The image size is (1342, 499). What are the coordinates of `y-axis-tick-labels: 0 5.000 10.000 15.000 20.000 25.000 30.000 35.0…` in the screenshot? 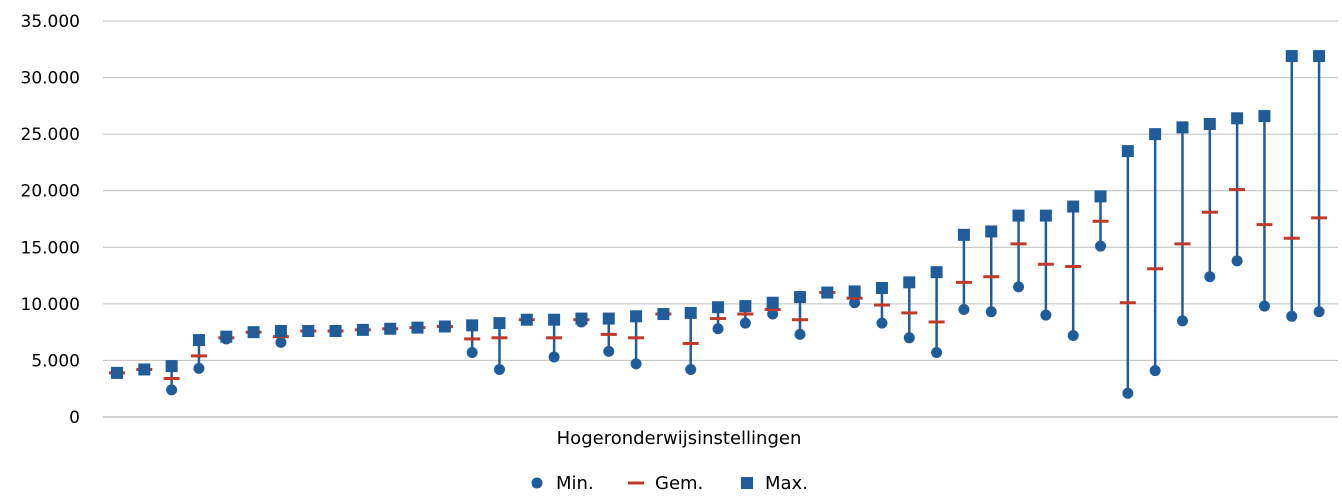 It's located at (50, 220).